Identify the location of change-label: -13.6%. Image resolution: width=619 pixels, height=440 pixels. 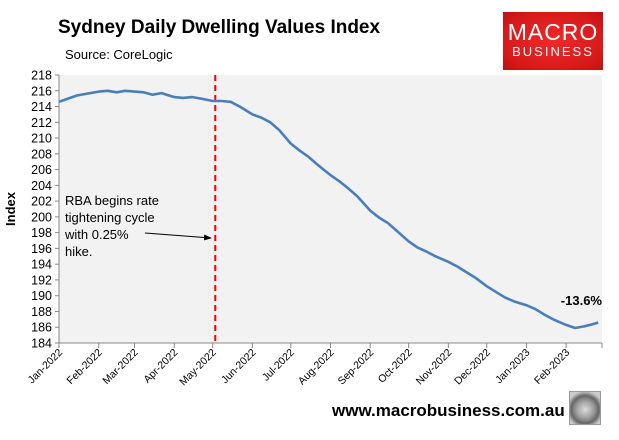
(582, 300).